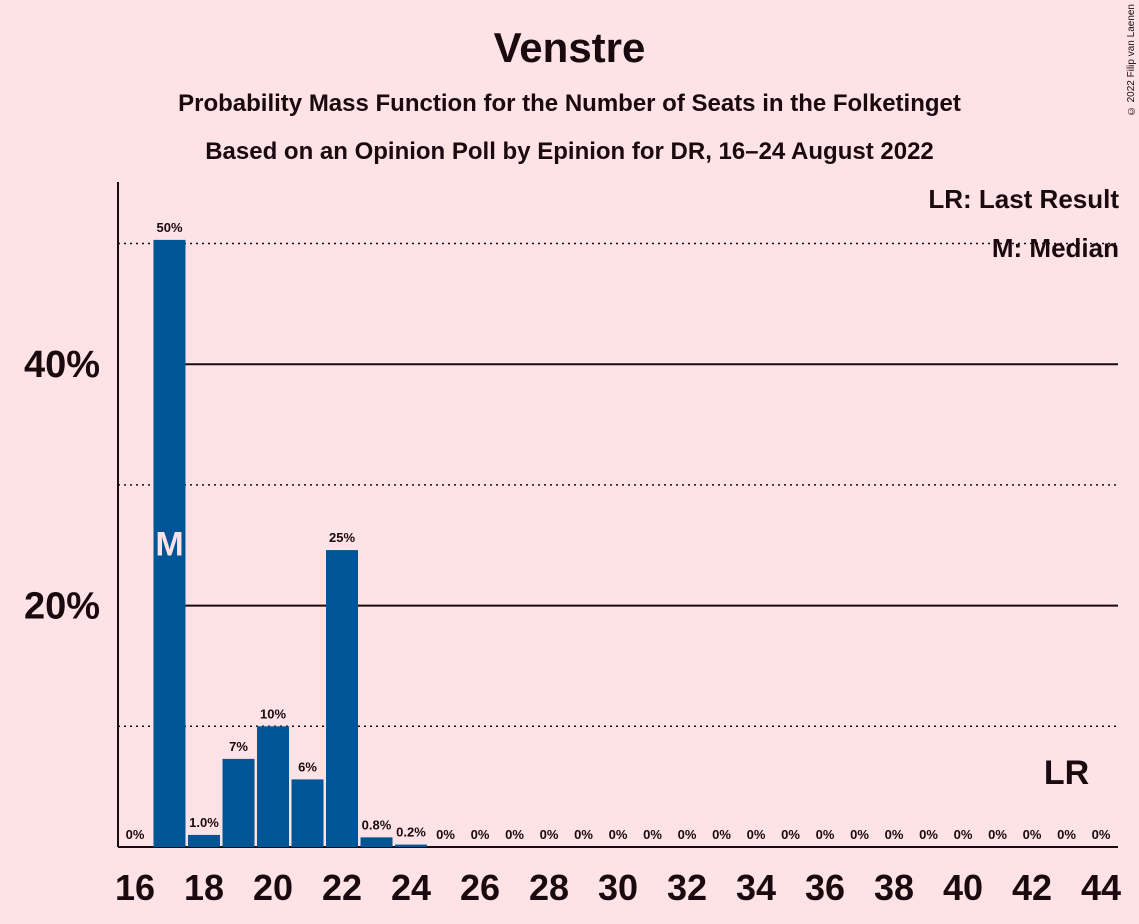  I want to click on data-label-35: 0%, so click(790, 834).